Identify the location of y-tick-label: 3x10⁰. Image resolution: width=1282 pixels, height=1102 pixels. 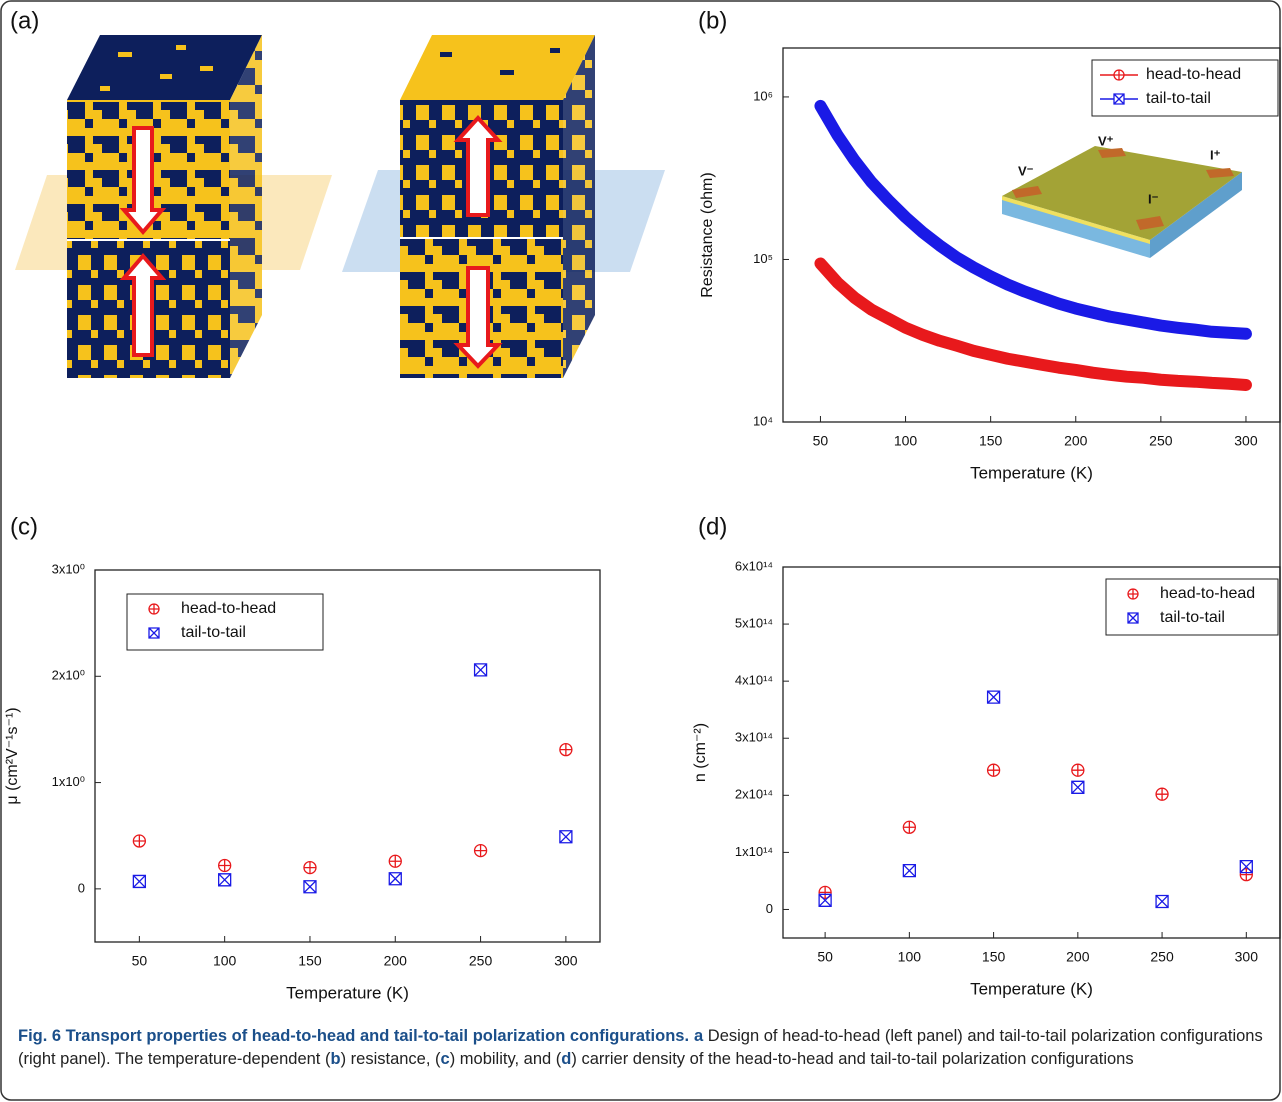
(68, 568).